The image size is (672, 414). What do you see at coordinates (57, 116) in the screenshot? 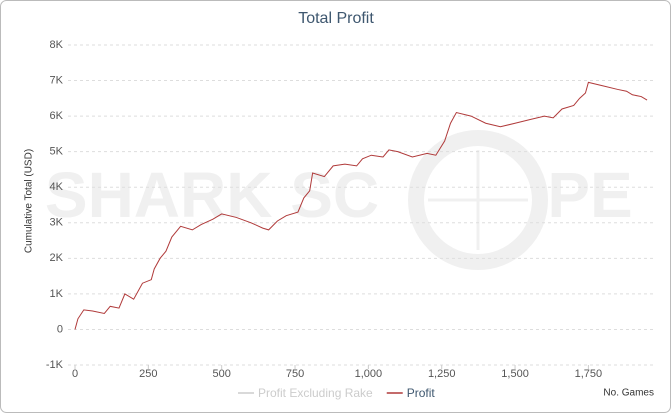
I see `y-tick-label: 6K` at bounding box center [57, 116].